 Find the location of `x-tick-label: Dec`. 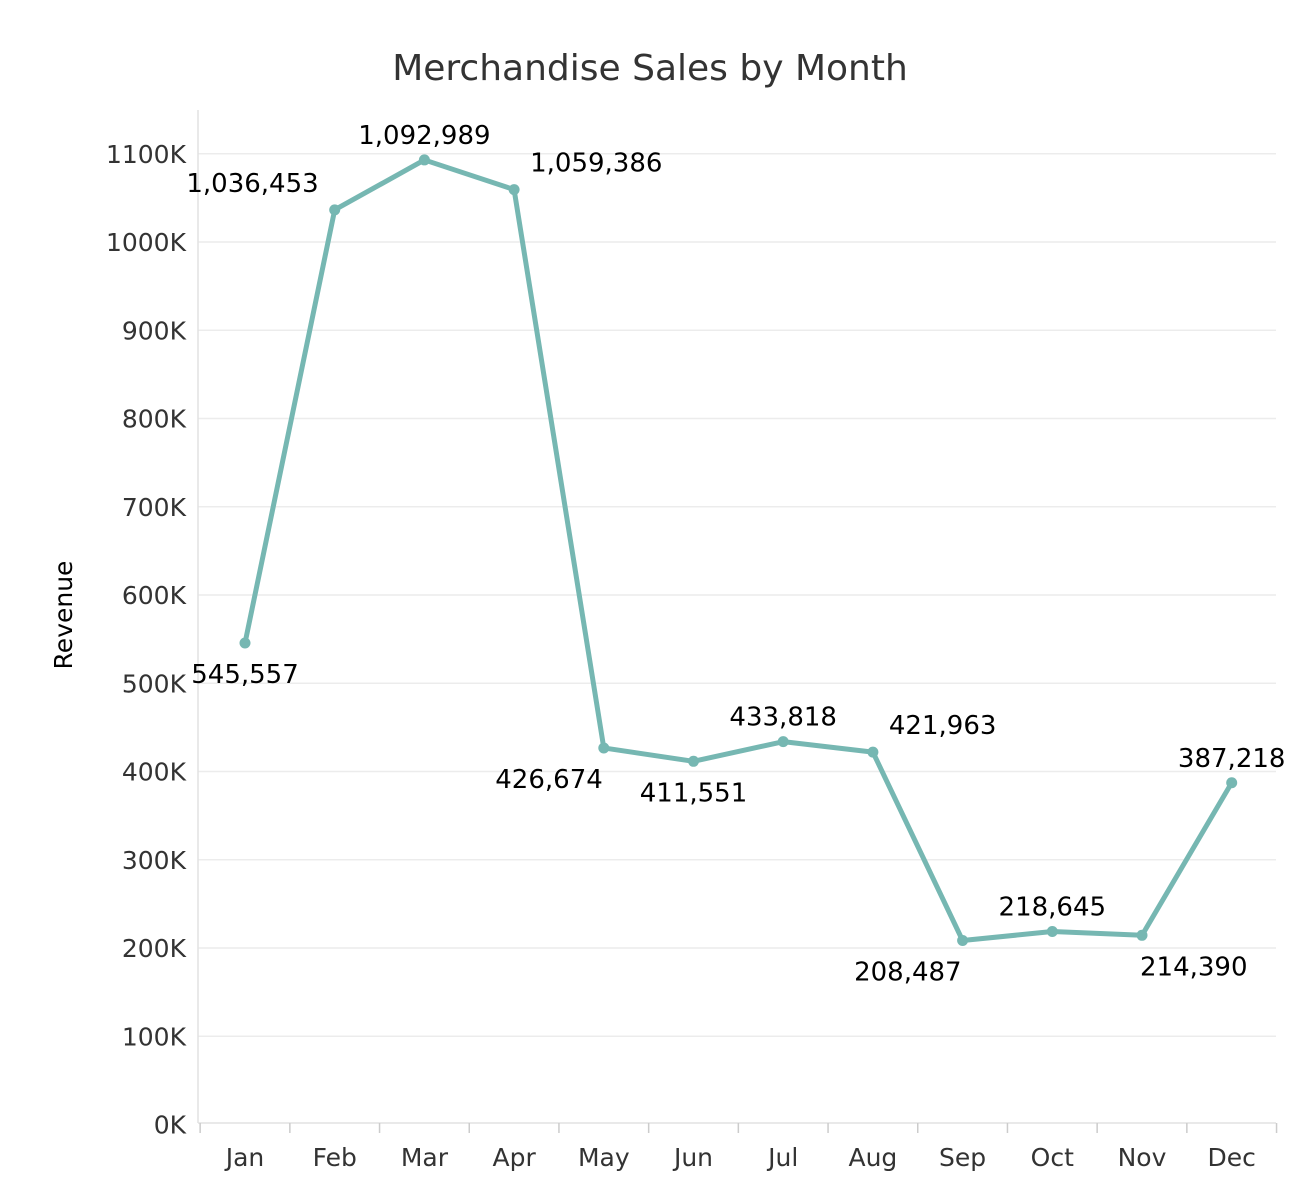

x-tick-label: Dec is located at coordinates (1232, 1157).